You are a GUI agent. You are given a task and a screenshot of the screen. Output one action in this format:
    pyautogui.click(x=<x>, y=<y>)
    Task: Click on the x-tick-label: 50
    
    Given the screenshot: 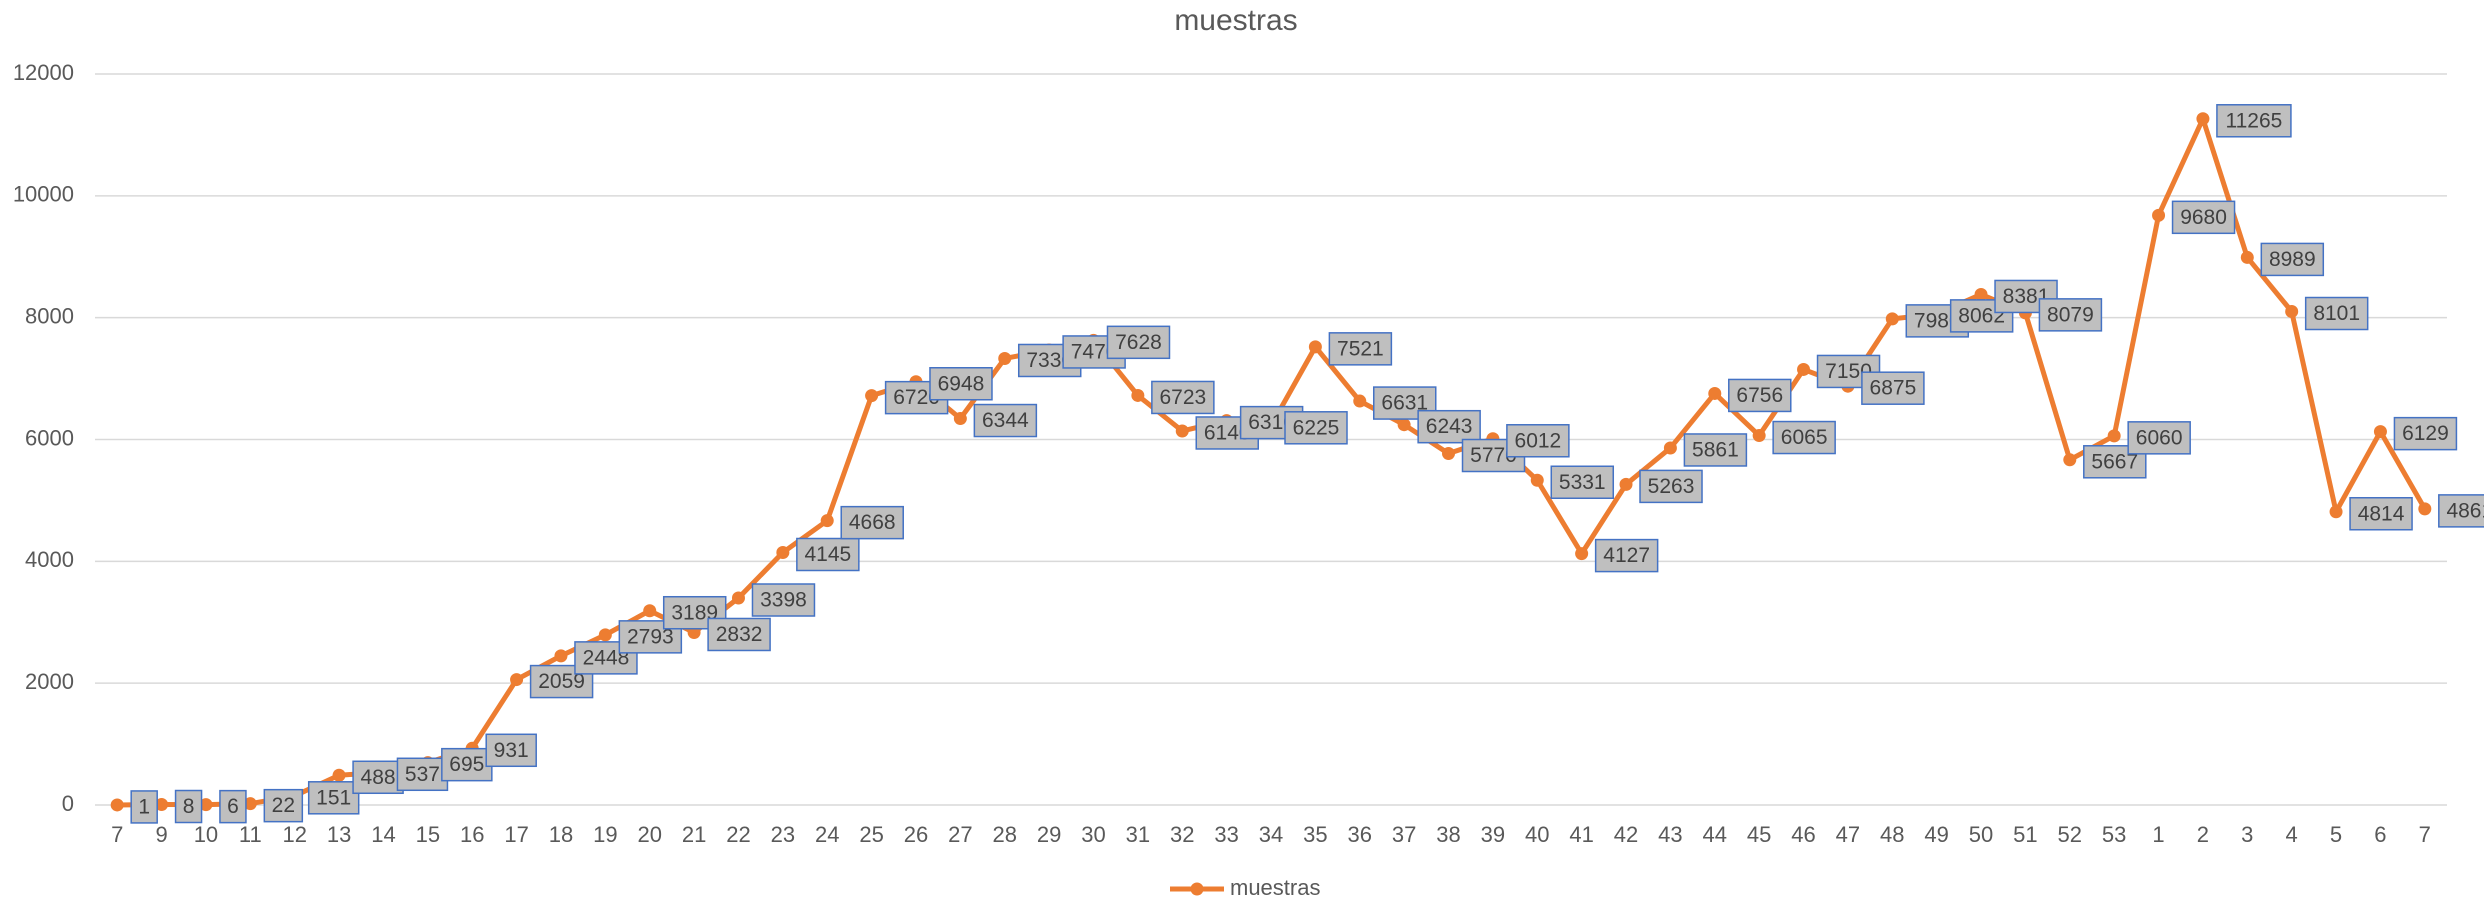 What is the action you would take?
    pyautogui.click(x=1981, y=834)
    